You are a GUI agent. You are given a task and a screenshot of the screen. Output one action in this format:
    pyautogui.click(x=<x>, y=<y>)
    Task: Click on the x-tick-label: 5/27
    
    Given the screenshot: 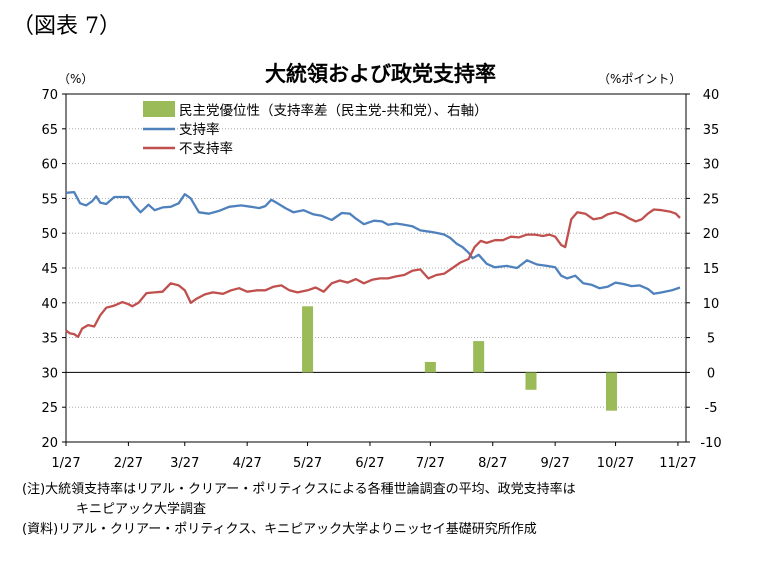 What is the action you would take?
    pyautogui.click(x=307, y=463)
    